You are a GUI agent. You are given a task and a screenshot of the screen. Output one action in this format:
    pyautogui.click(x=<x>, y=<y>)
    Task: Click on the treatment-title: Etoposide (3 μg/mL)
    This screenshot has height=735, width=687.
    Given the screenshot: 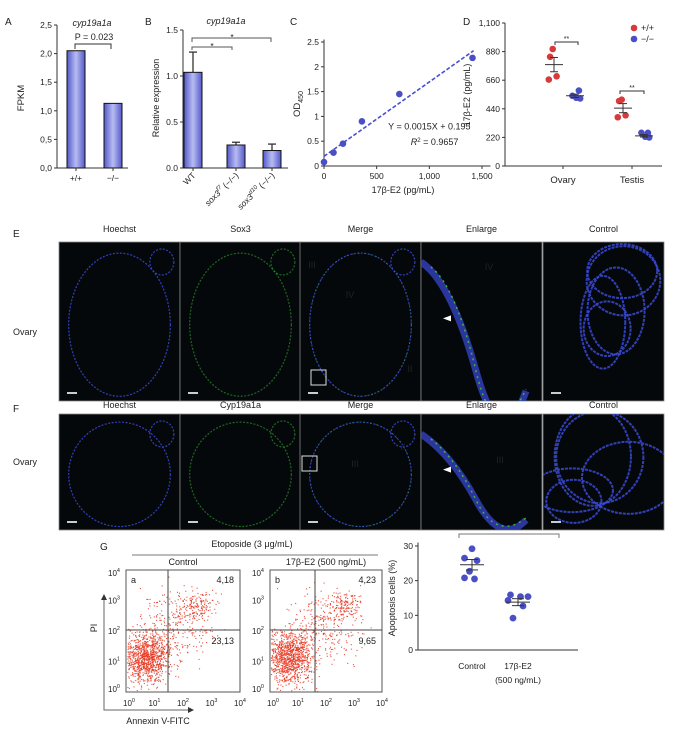 What is the action you would take?
    pyautogui.click(x=251, y=544)
    